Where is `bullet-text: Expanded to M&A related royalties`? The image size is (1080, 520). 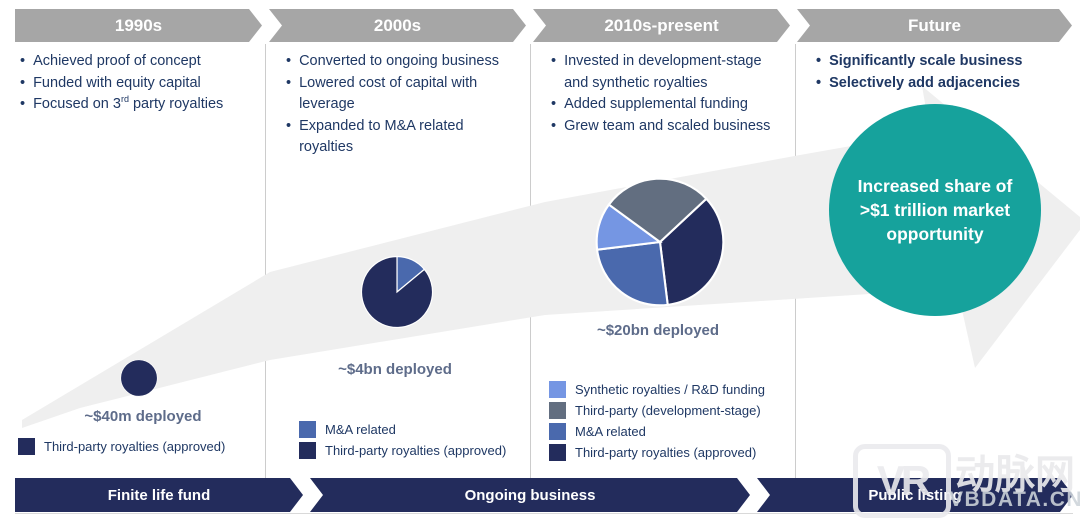
bullet-text: Expanded to M&A related royalties is located at coordinates (381, 136).